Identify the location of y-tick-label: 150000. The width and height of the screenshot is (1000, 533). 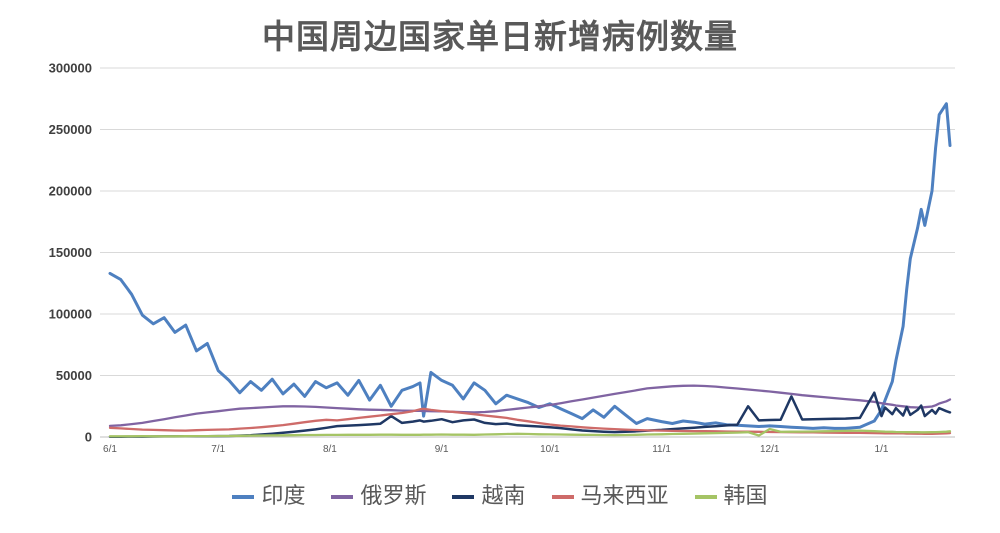
(70, 252).